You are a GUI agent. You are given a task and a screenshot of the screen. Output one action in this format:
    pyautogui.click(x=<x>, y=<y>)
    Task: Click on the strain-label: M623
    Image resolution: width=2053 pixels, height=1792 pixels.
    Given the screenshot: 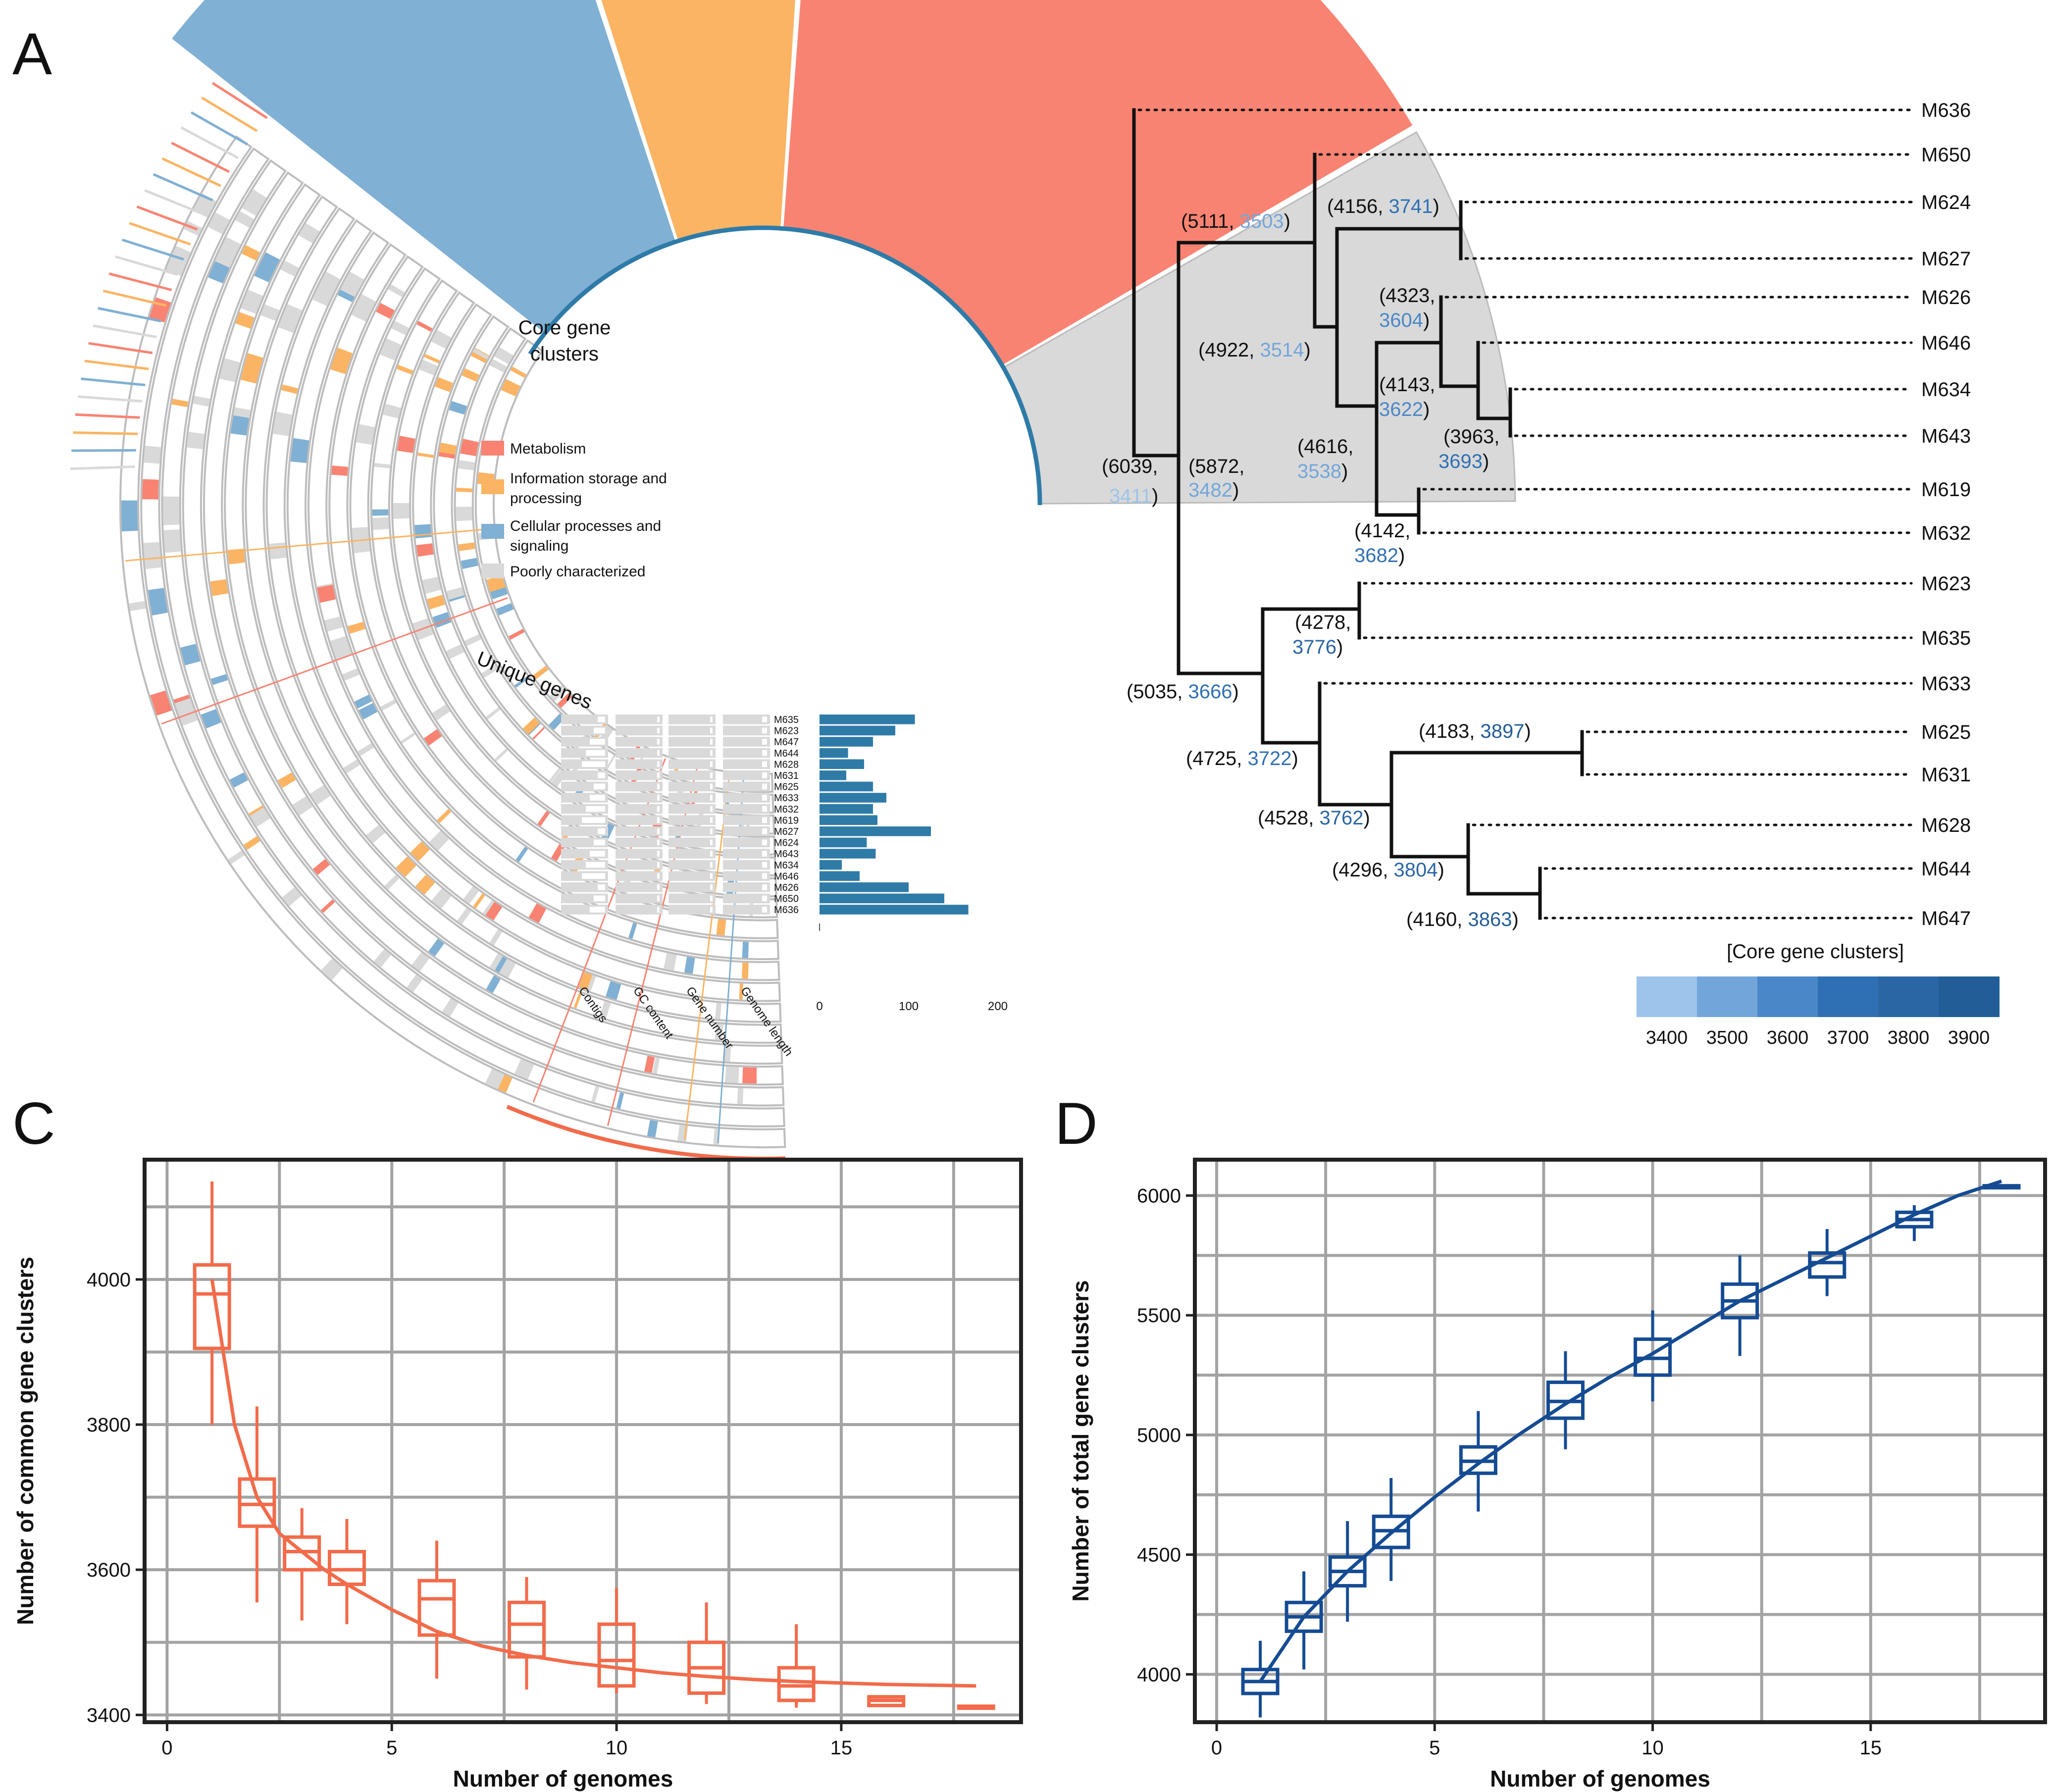 What is the action you would take?
    pyautogui.click(x=786, y=731)
    